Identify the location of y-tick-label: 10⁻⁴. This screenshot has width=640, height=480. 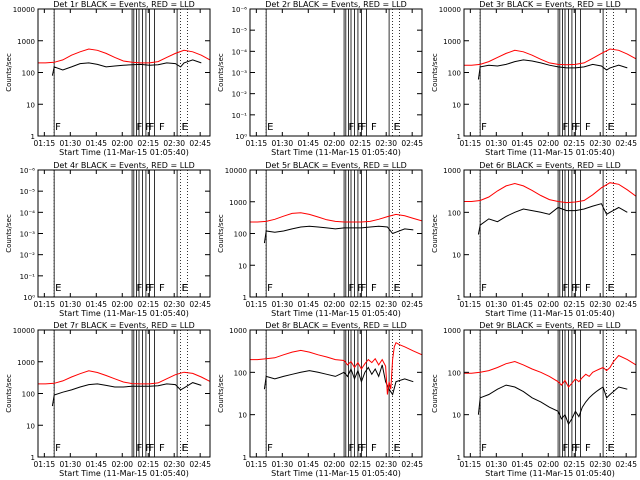
(28, 213).